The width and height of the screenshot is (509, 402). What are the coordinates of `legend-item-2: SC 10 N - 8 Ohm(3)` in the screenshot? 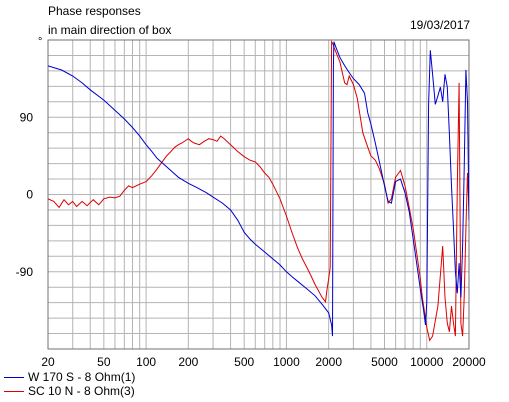 It's located at (69, 391).